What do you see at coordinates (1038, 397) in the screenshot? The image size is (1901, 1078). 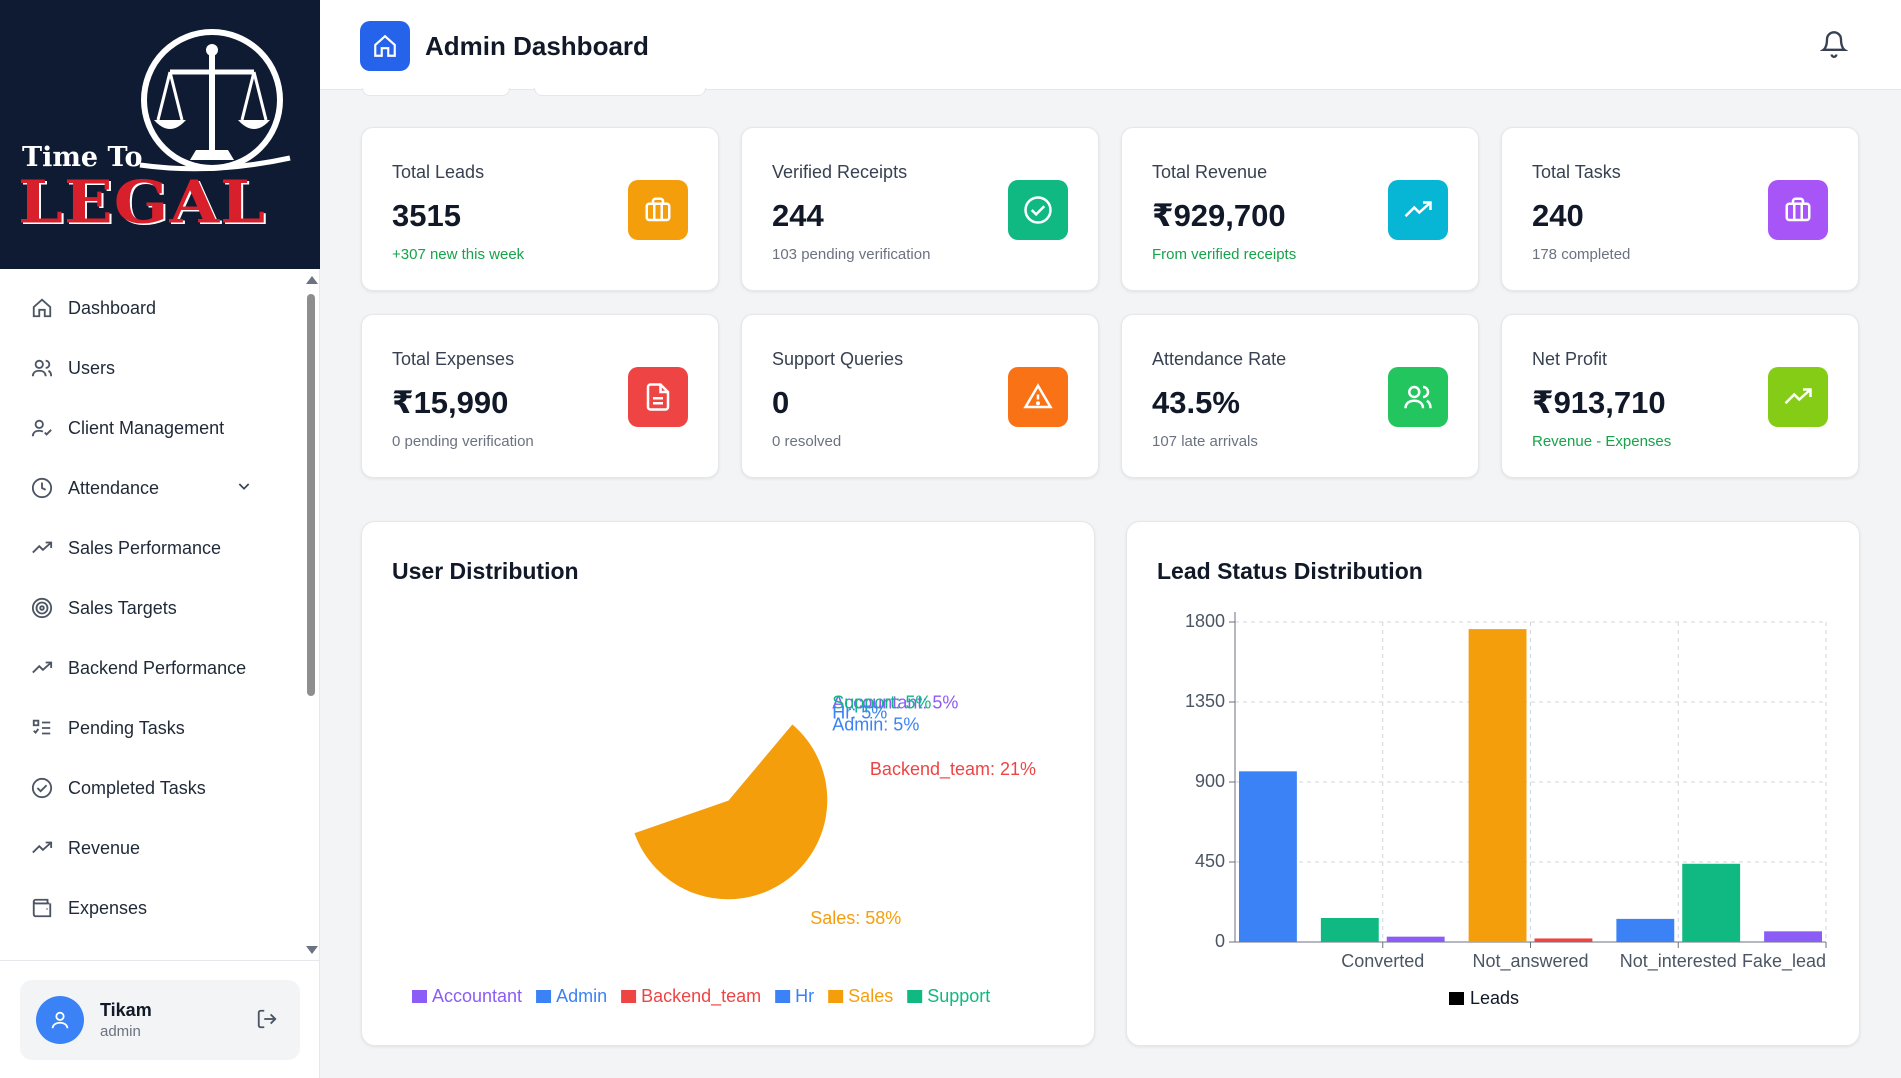 I see `alert-triangle-icon` at bounding box center [1038, 397].